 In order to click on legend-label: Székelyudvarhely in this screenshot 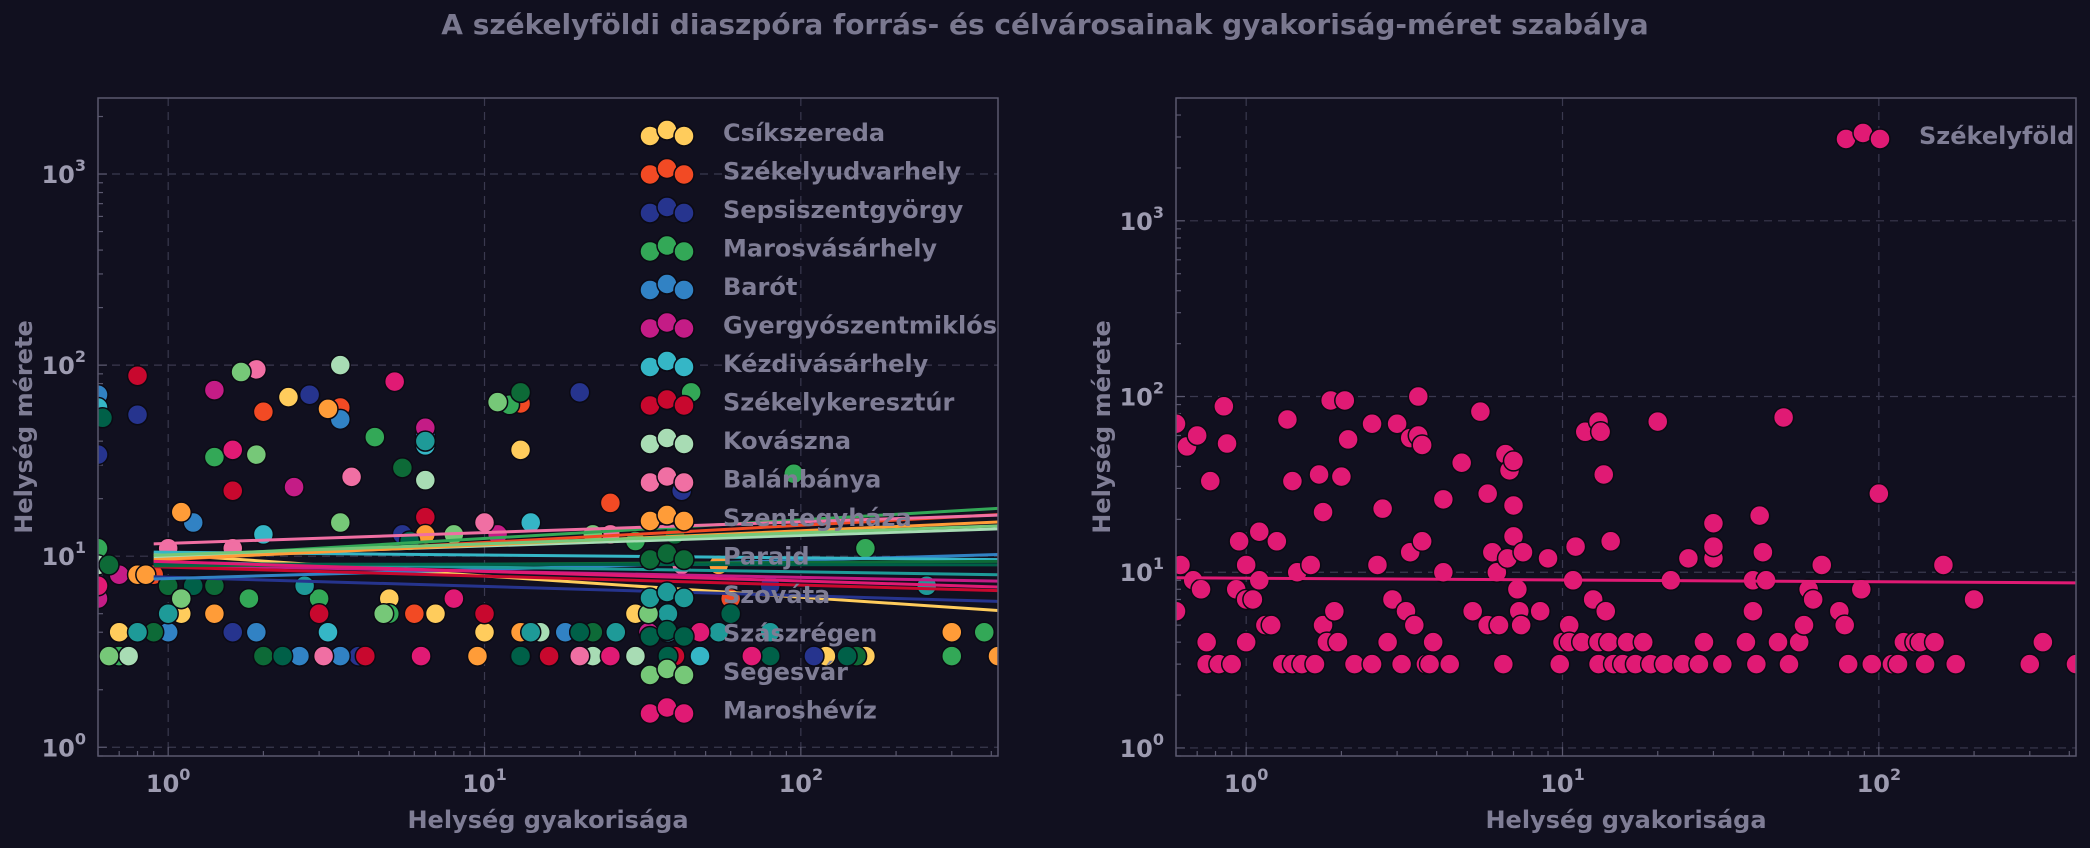, I will do `click(842, 172)`.